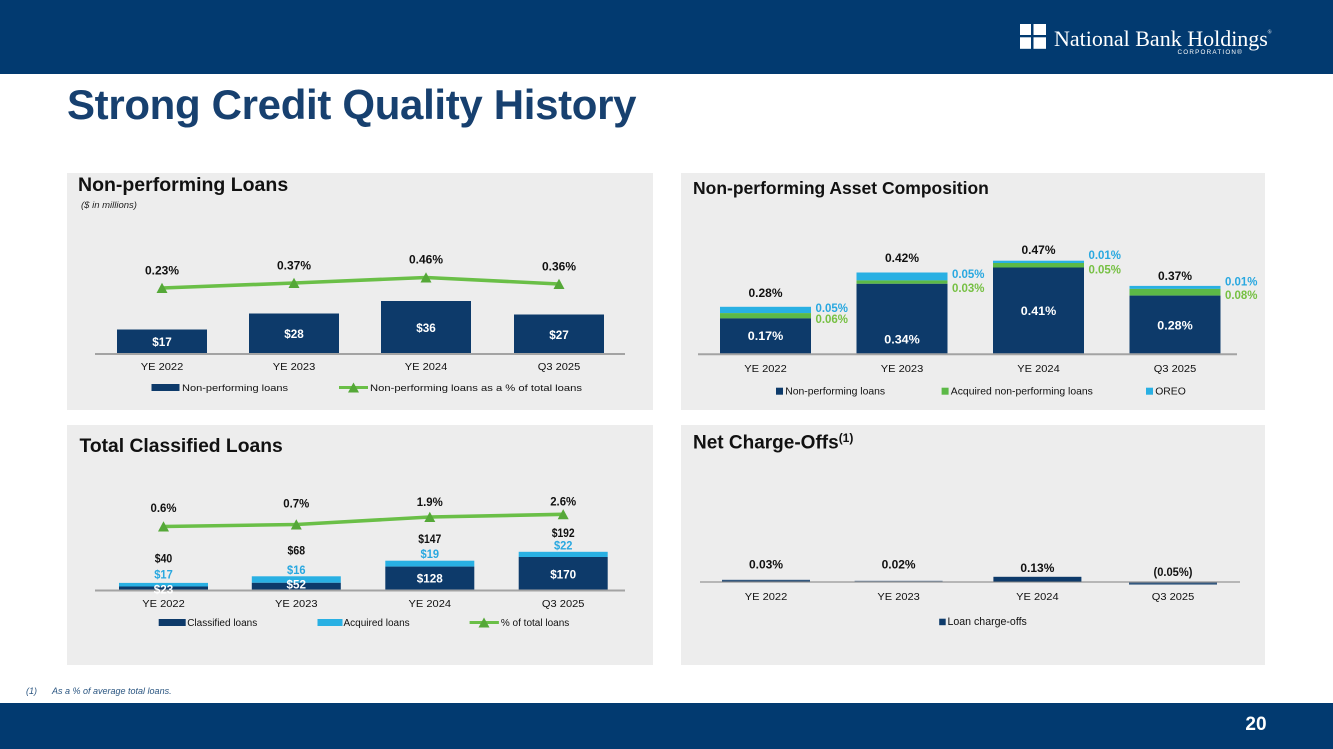  I want to click on svg-text: 0.23%, so click(162, 271).